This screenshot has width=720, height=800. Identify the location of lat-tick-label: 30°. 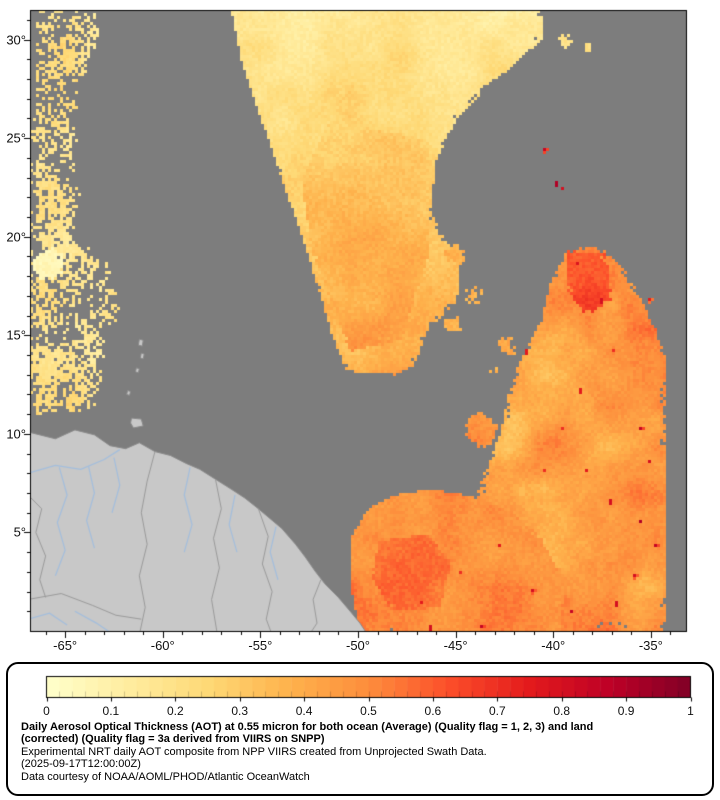
(16, 40).